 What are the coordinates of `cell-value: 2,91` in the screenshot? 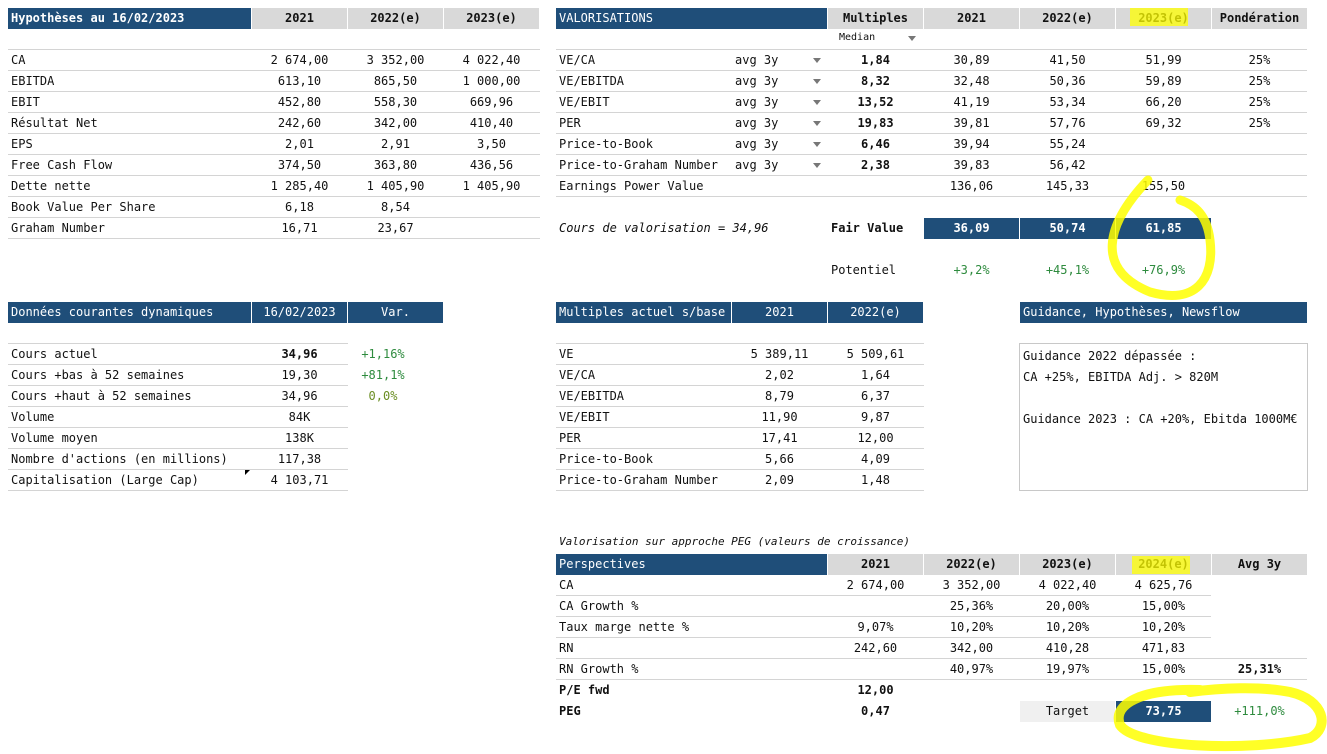 It's located at (395, 144).